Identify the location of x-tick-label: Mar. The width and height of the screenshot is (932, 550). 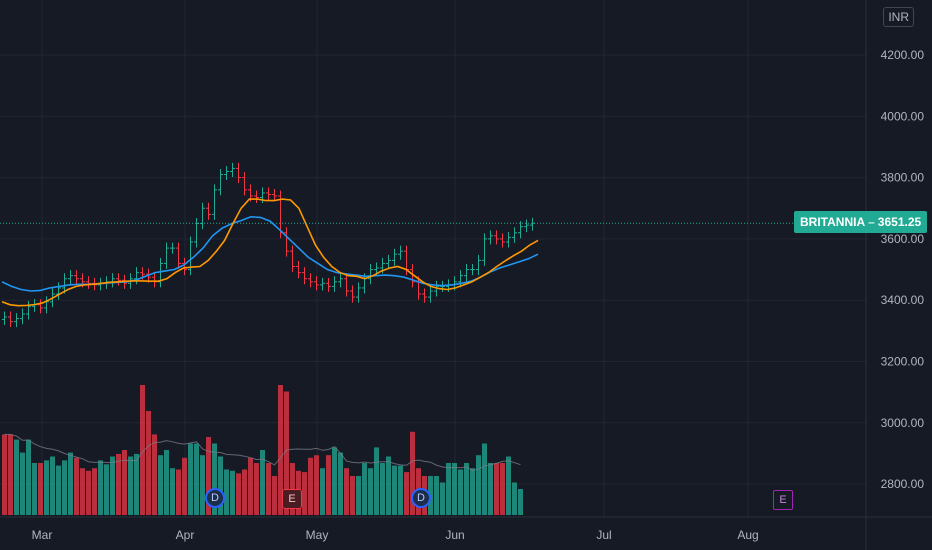
(42, 535).